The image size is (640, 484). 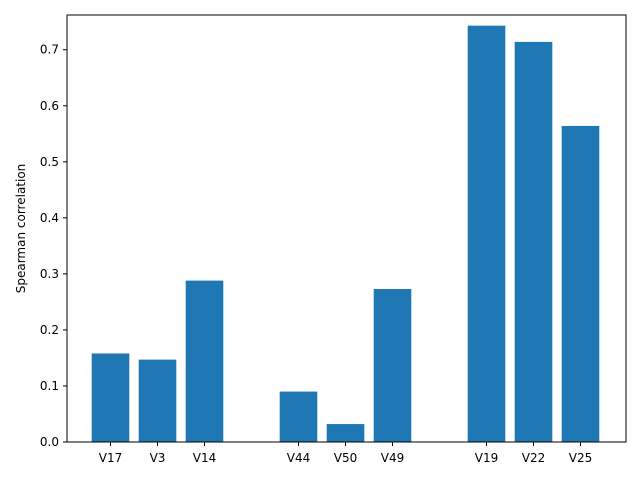 What do you see at coordinates (392, 365) in the screenshot?
I see `bar-v49` at bounding box center [392, 365].